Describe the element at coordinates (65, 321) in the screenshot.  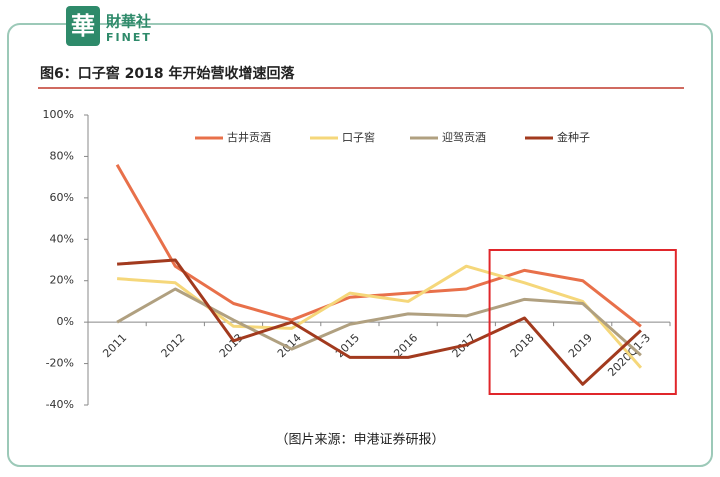
I see `y-tick-label: 0%` at that location.